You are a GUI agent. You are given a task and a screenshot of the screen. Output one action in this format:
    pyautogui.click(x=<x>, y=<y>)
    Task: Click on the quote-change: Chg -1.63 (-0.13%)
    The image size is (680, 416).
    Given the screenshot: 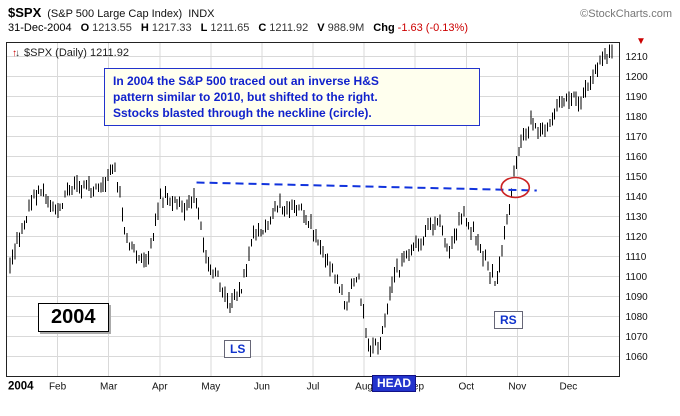 What is the action you would take?
    pyautogui.click(x=420, y=28)
    